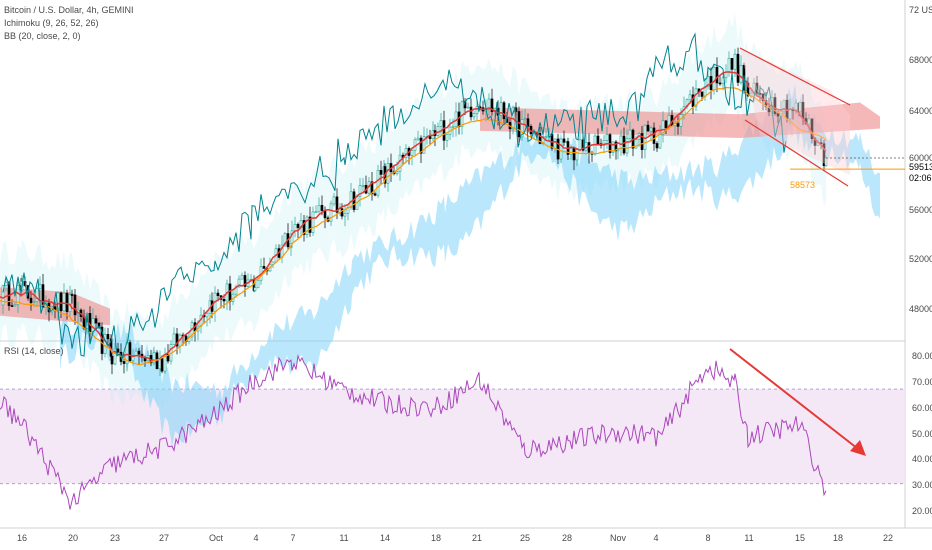 The image size is (932, 550). I want to click on channel-lower-line, so click(796, 153).